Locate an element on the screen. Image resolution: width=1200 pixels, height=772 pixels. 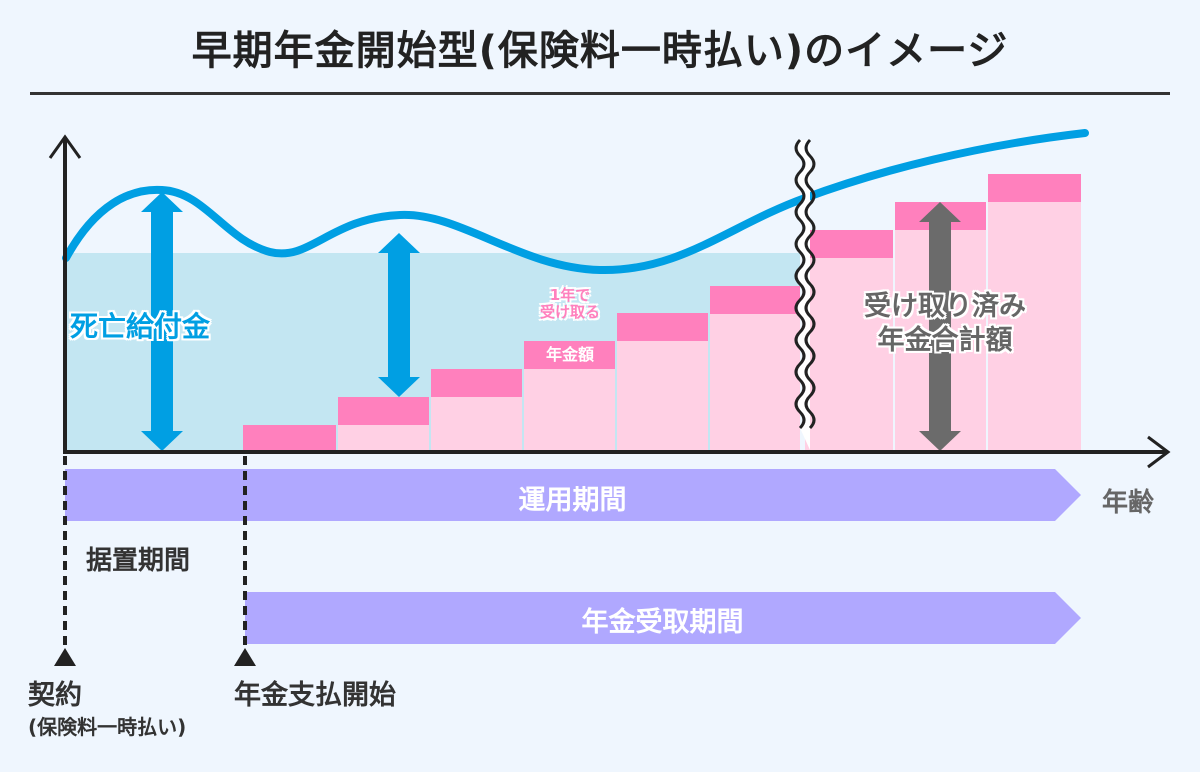
x-axis-label: 年齢 is located at coordinates (1128, 503).